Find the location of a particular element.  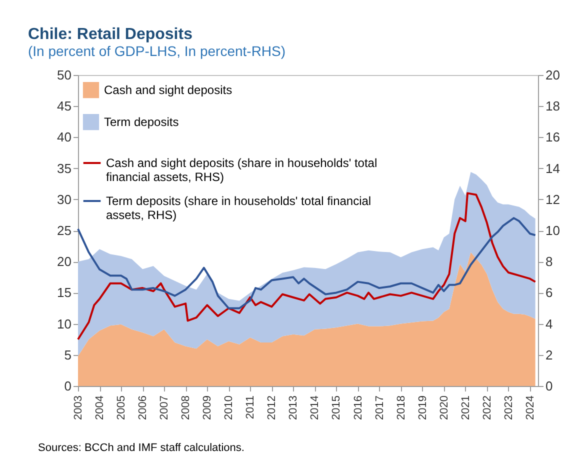

y2-tick-label: 2 is located at coordinates (549, 354).